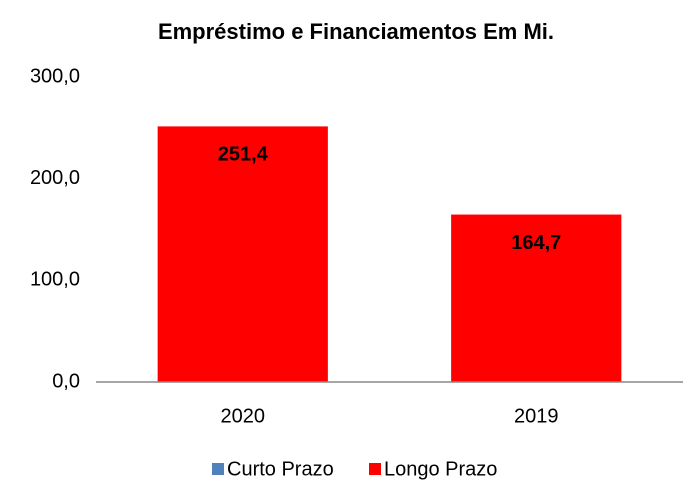 Image resolution: width=683 pixels, height=486 pixels. I want to click on legend-label: Curto Prazo, so click(280, 469).